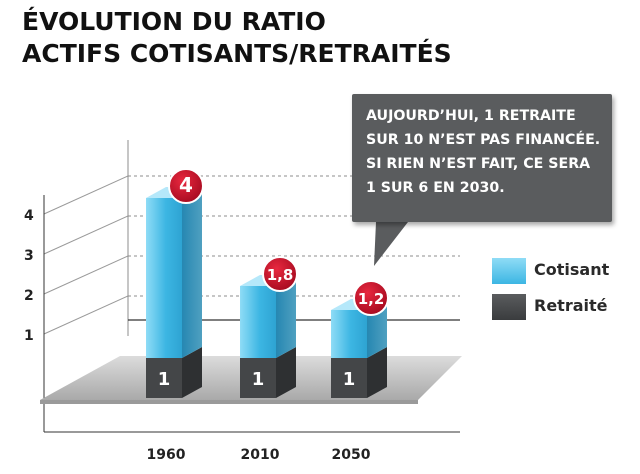 The height and width of the screenshot is (474, 640). I want to click on legend-item-cotisant: Cotisant, so click(562, 271).